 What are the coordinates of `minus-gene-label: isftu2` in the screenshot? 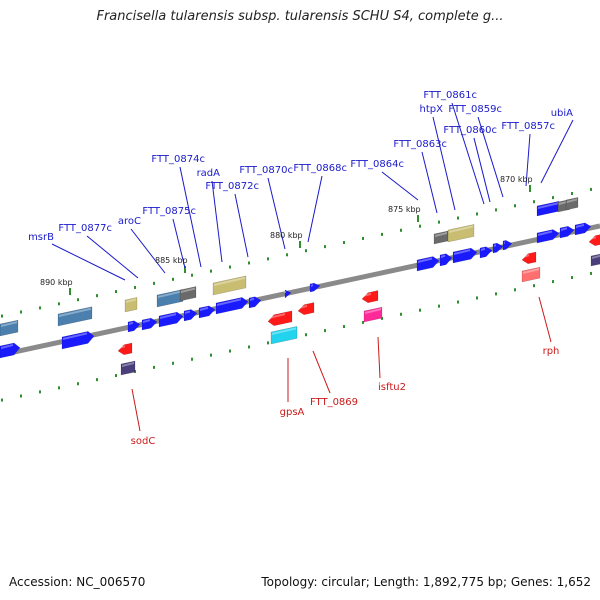 It's located at (392, 387).